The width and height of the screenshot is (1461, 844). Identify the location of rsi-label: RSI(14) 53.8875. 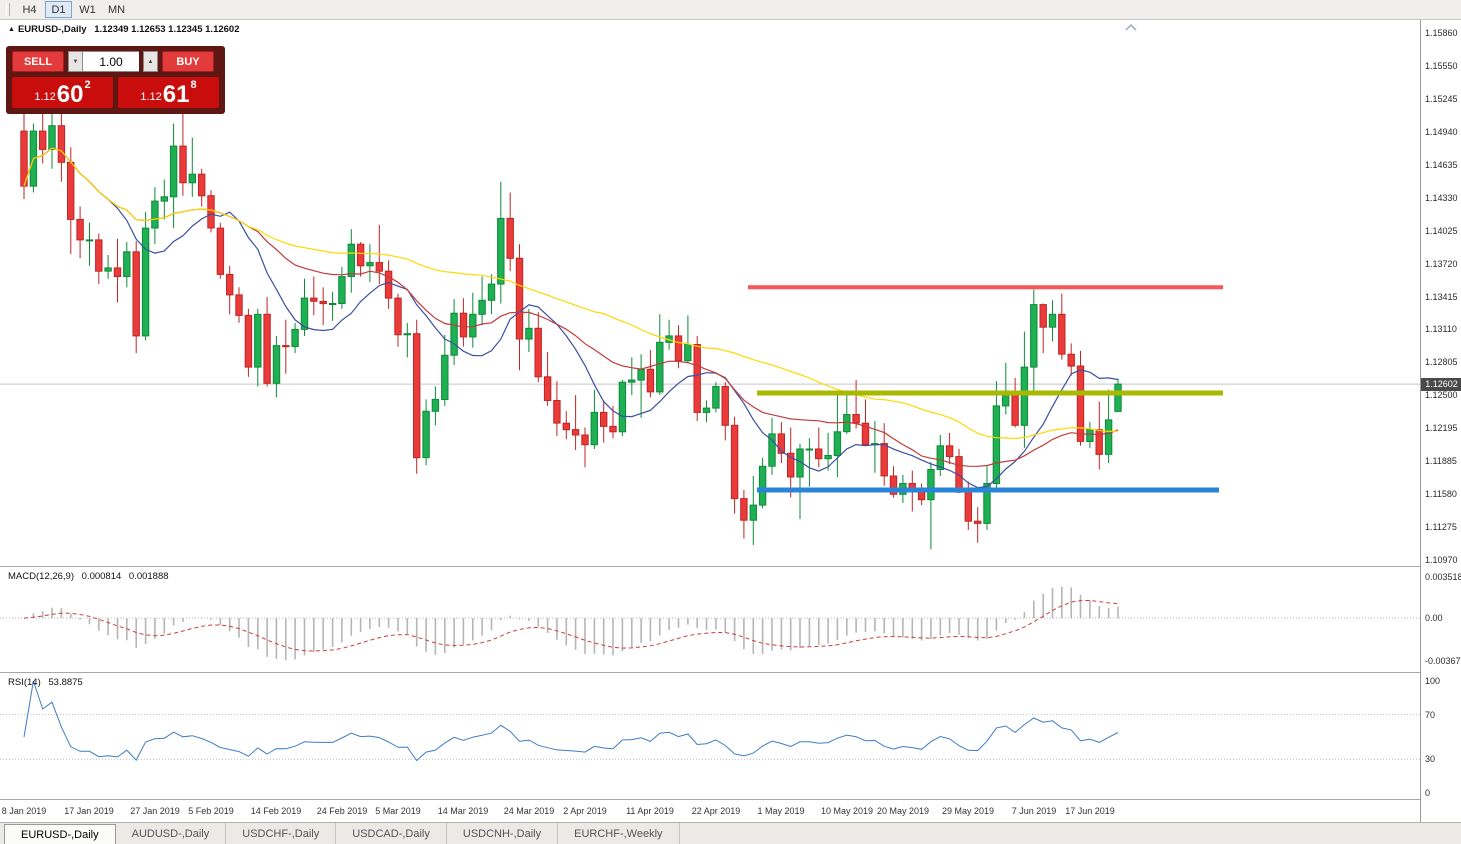
(45, 682).